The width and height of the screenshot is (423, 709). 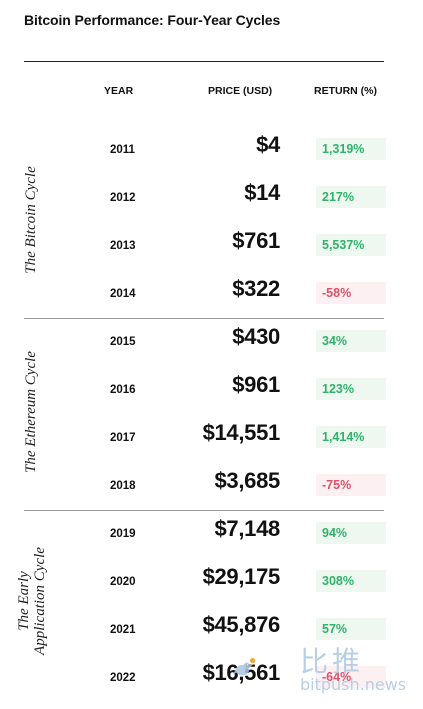 What do you see at coordinates (211, 486) in the screenshot?
I see `table-row: 2018 $3,685 -75%` at bounding box center [211, 486].